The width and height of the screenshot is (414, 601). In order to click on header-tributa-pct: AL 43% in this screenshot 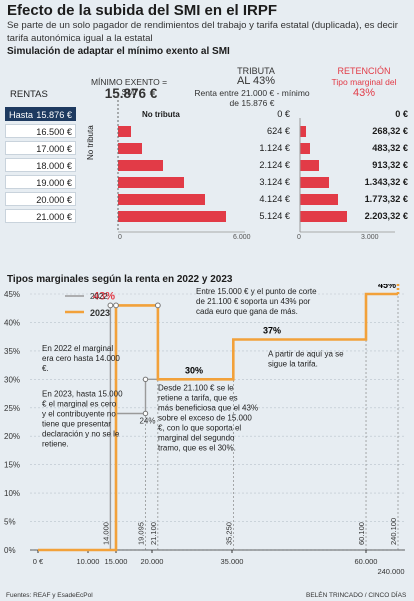, I will do `click(256, 81)`.